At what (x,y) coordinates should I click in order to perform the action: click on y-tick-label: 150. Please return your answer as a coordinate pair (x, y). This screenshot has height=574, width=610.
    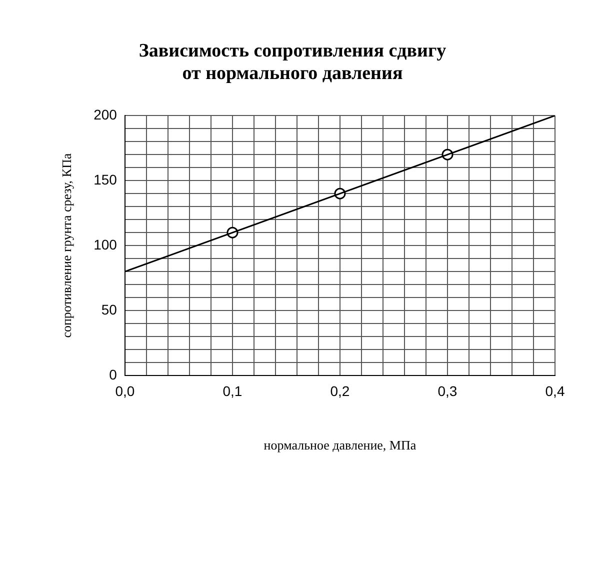
    Looking at the image, I should click on (106, 179).